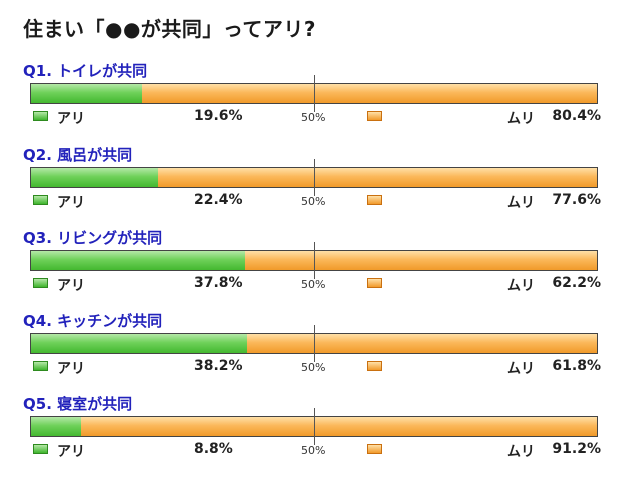 Image resolution: width=626 pixels, height=483 pixels. I want to click on question-1: Q1. トイレが共同 アリ 19.6% 50% ムリ 80.4%, so click(313, 95).